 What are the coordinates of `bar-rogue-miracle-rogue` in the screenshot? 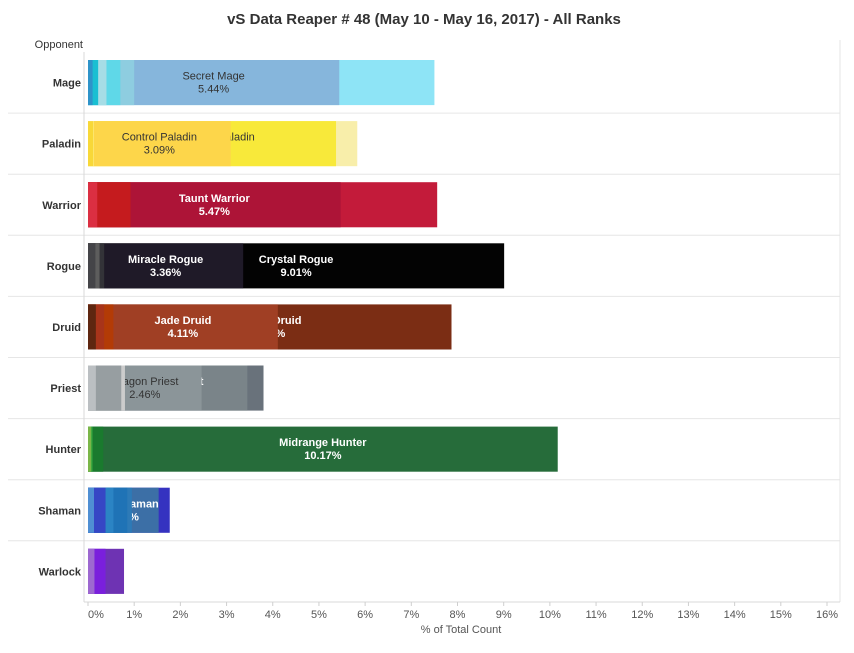 It's located at (166, 266).